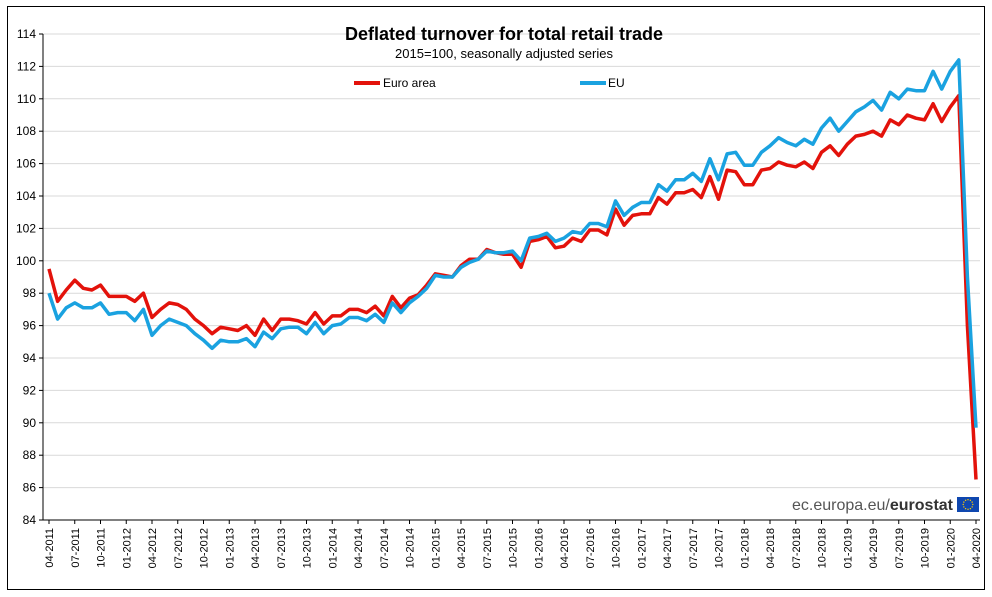 Image resolution: width=992 pixels, height=597 pixels. Describe the element at coordinates (29, 277) in the screenshot. I see `y-tick-labels: 84 86 88 90 92 94 96 98 100 102 104 106 108 110 112 114` at that location.